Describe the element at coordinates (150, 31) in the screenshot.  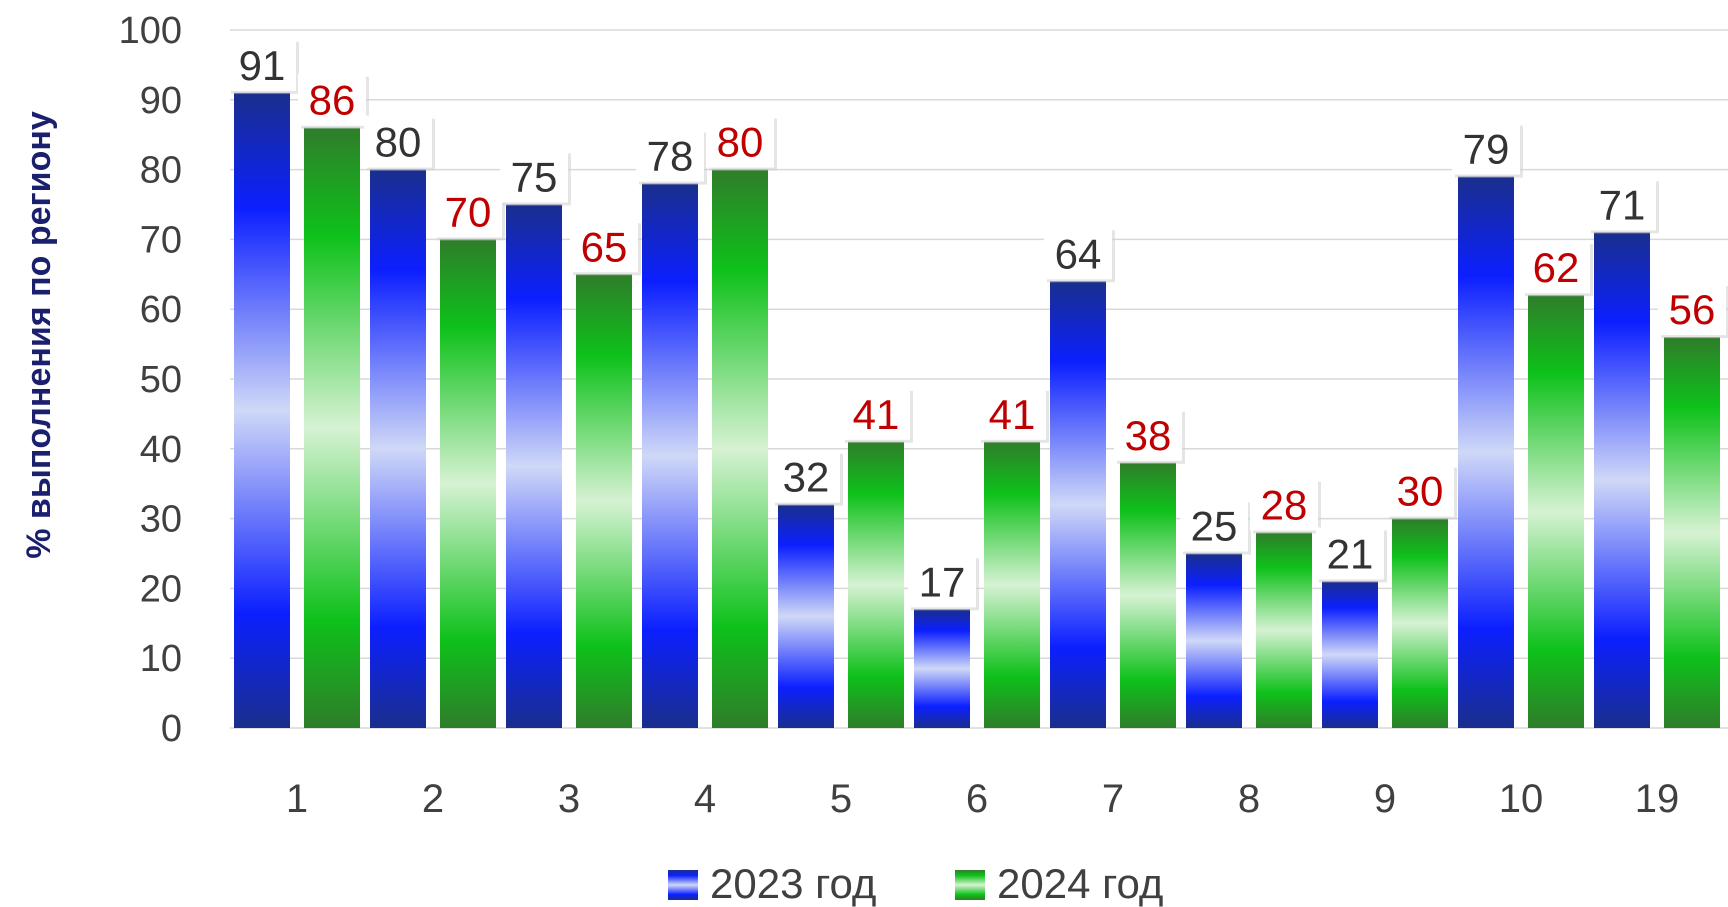
I see `y-tick-label: 100` at that location.